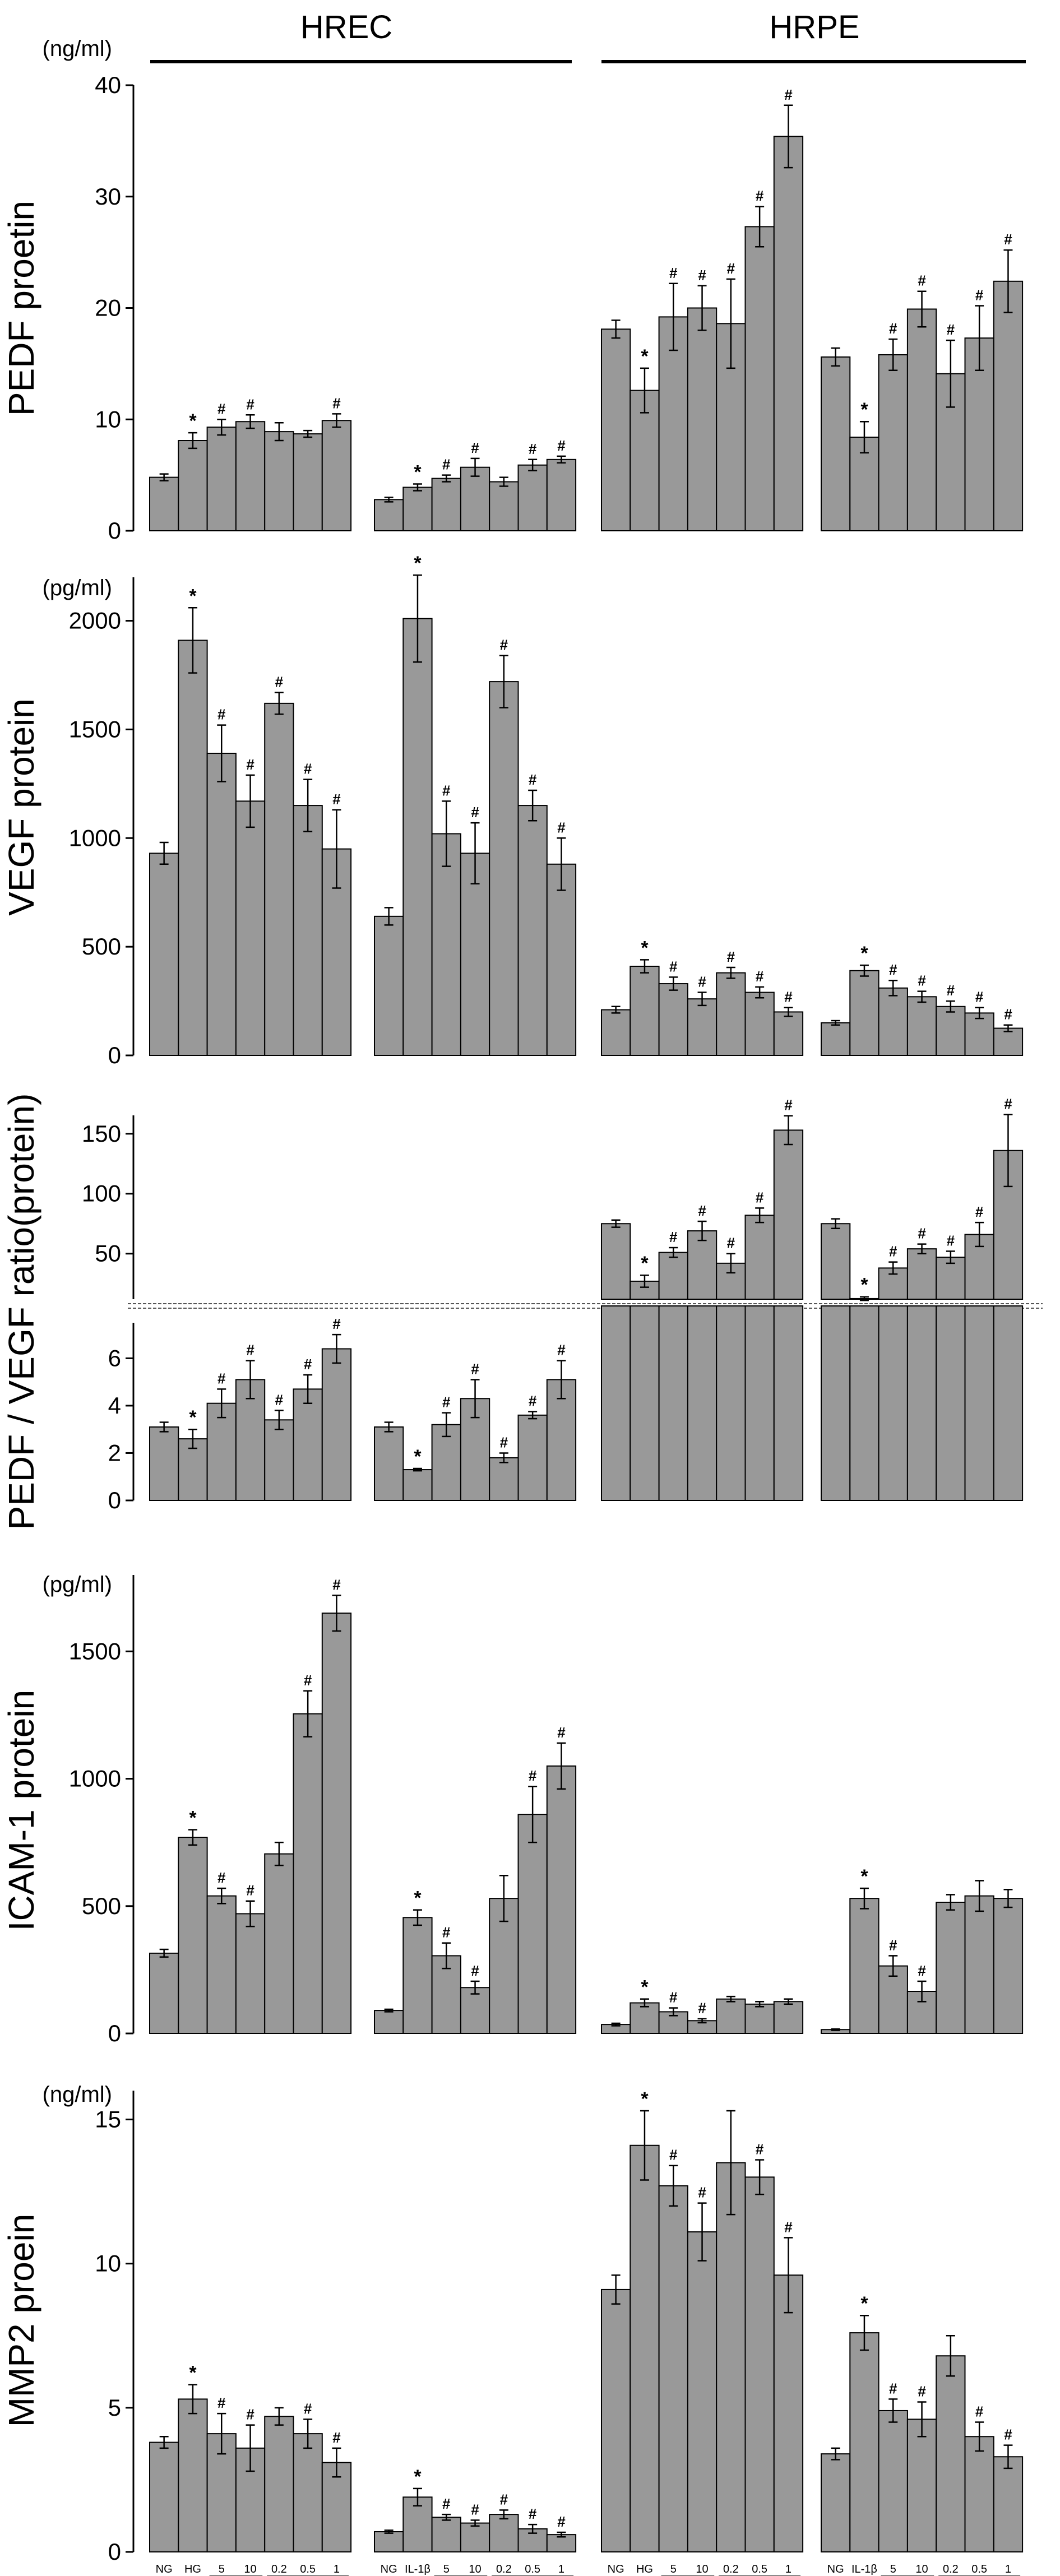 This screenshot has height=2576, width=1060. I want to click on significance-star-c3-g3-1: *, so click(864, 1876).